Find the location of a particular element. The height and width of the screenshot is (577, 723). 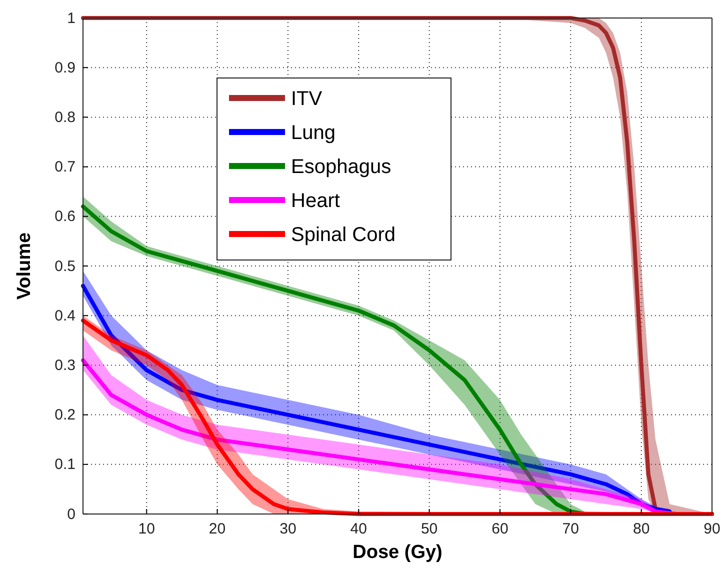

y-tick-label: 0.2 is located at coordinates (65, 415).